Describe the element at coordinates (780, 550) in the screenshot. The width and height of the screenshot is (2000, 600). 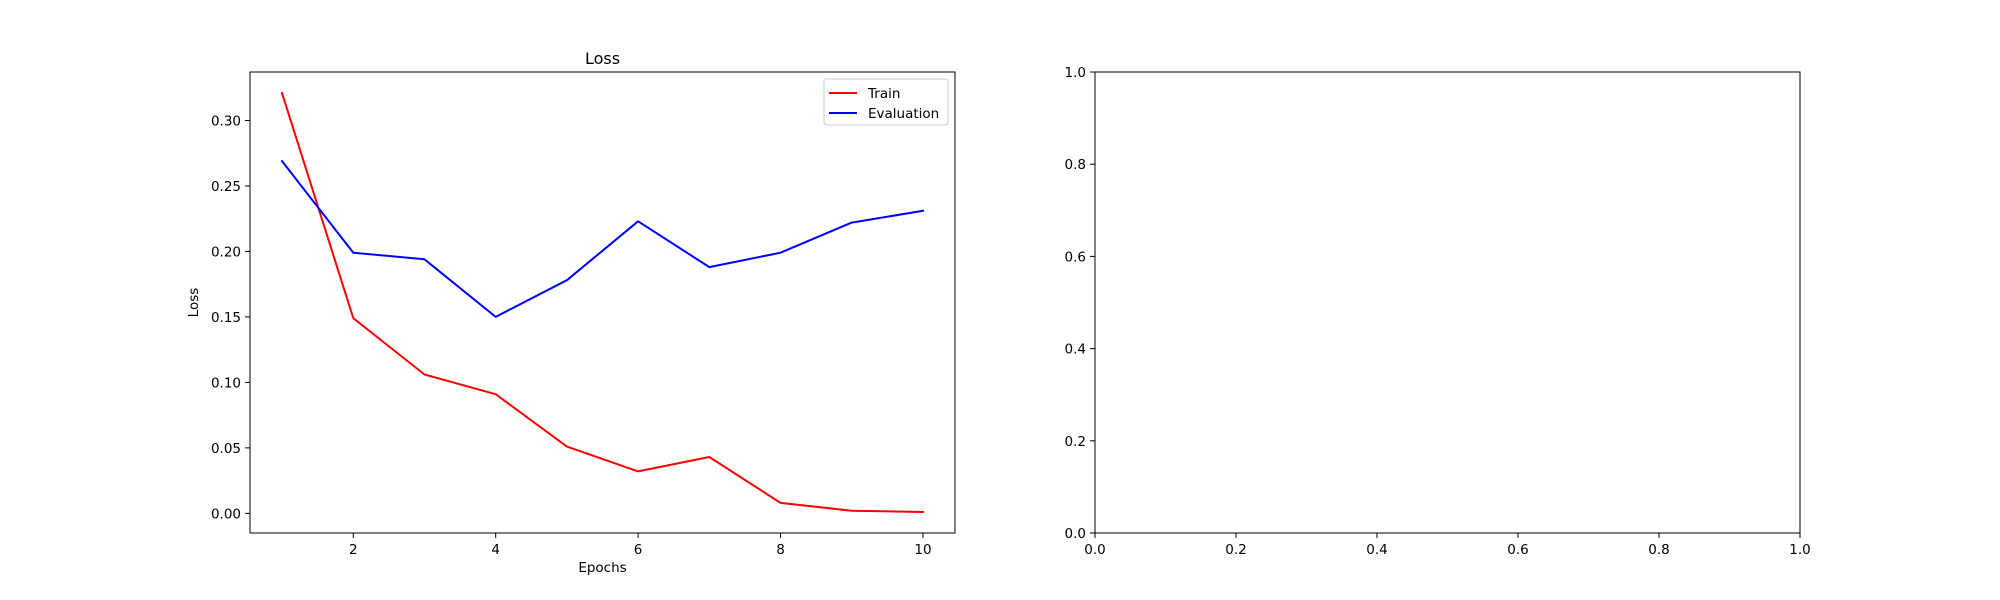
I see `x-tick-label: 8` at that location.